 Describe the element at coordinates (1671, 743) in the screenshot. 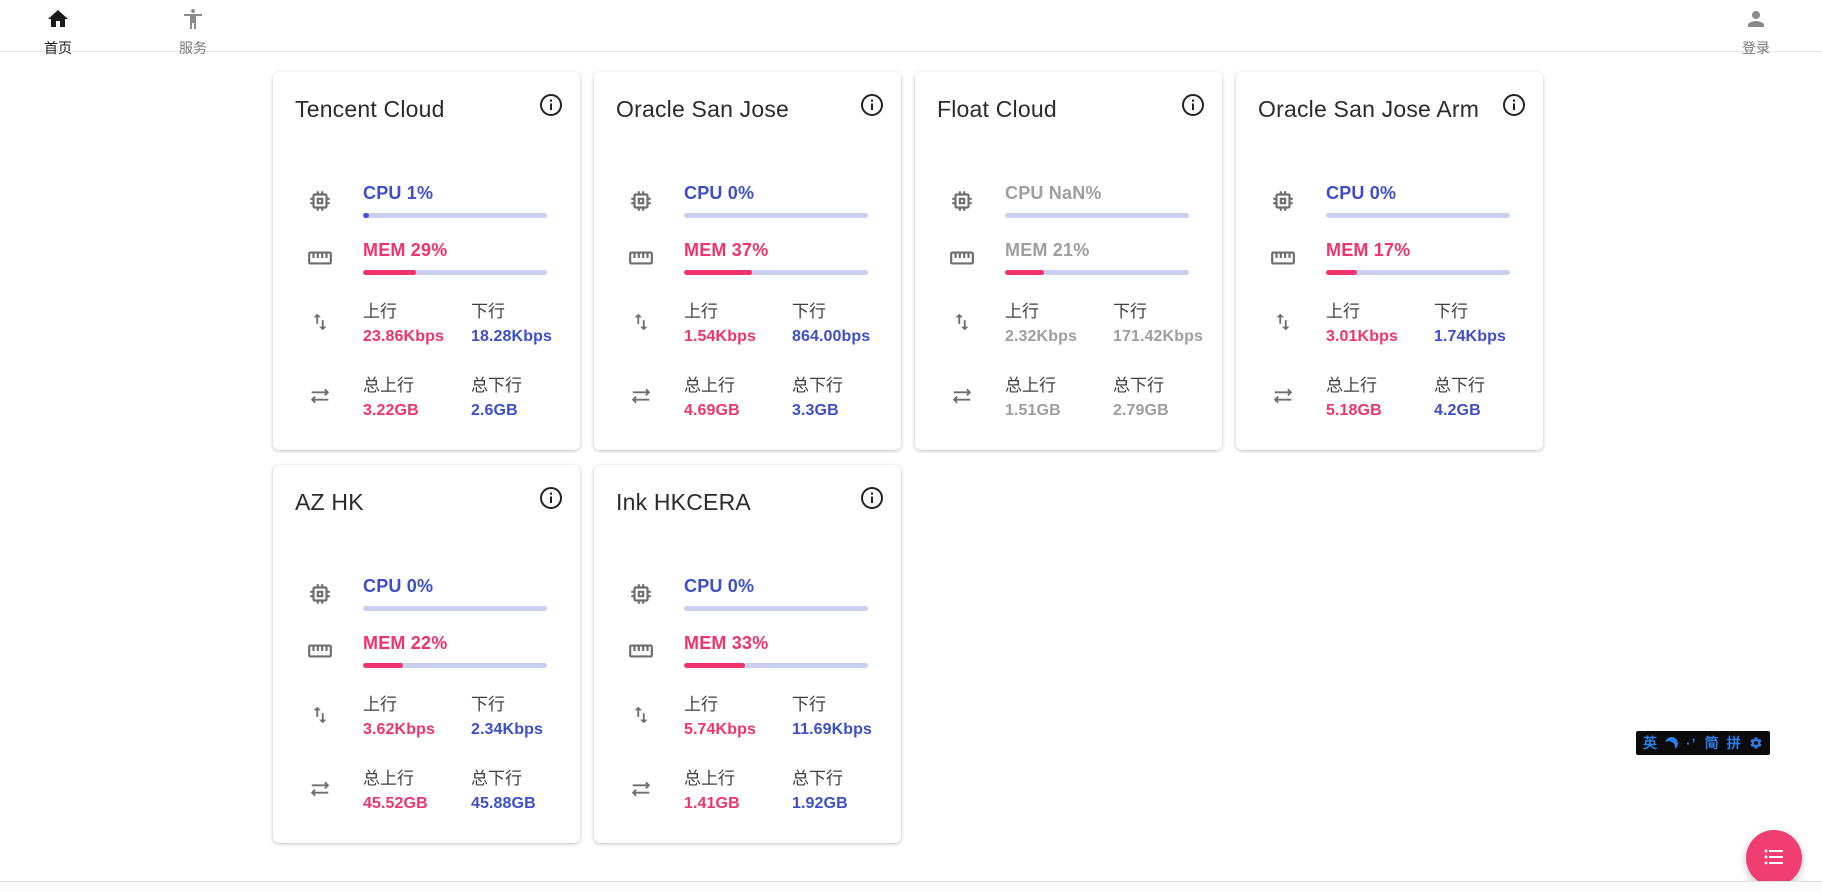

I see `moon-icon` at that location.